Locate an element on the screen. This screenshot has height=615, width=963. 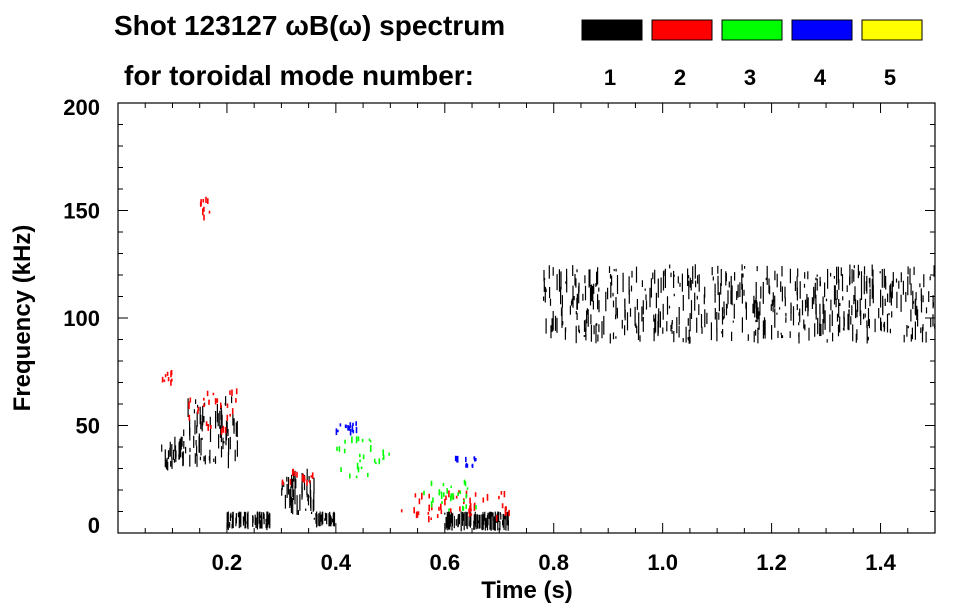
y-tick-label: 200 is located at coordinates (81, 107).